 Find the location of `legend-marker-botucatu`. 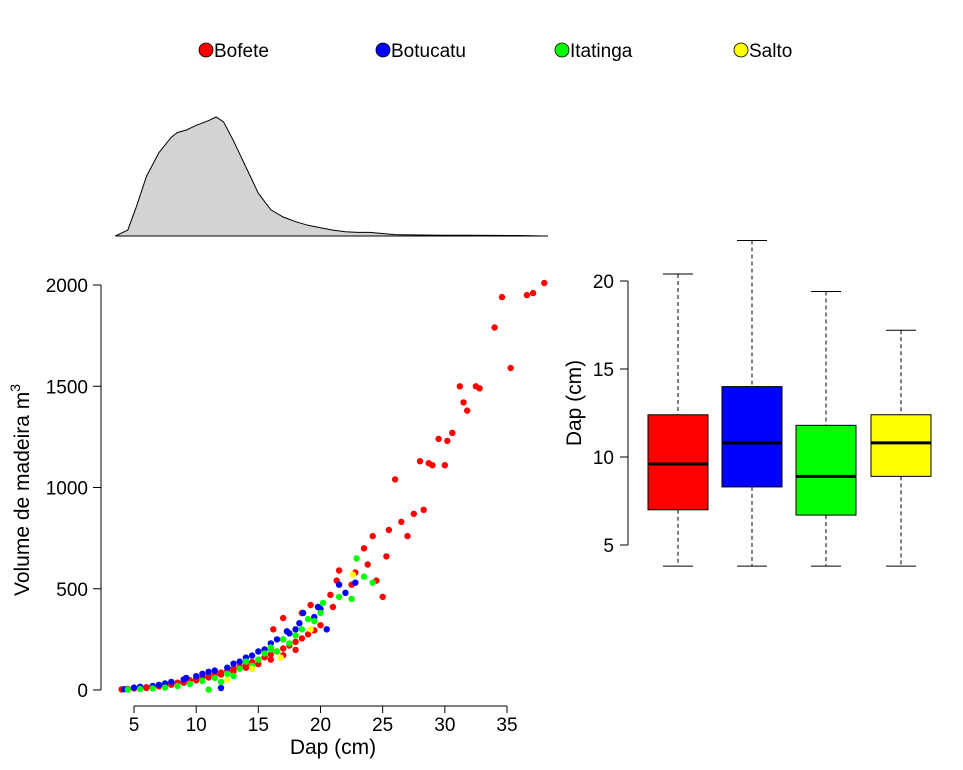

legend-marker-botucatu is located at coordinates (383, 50).